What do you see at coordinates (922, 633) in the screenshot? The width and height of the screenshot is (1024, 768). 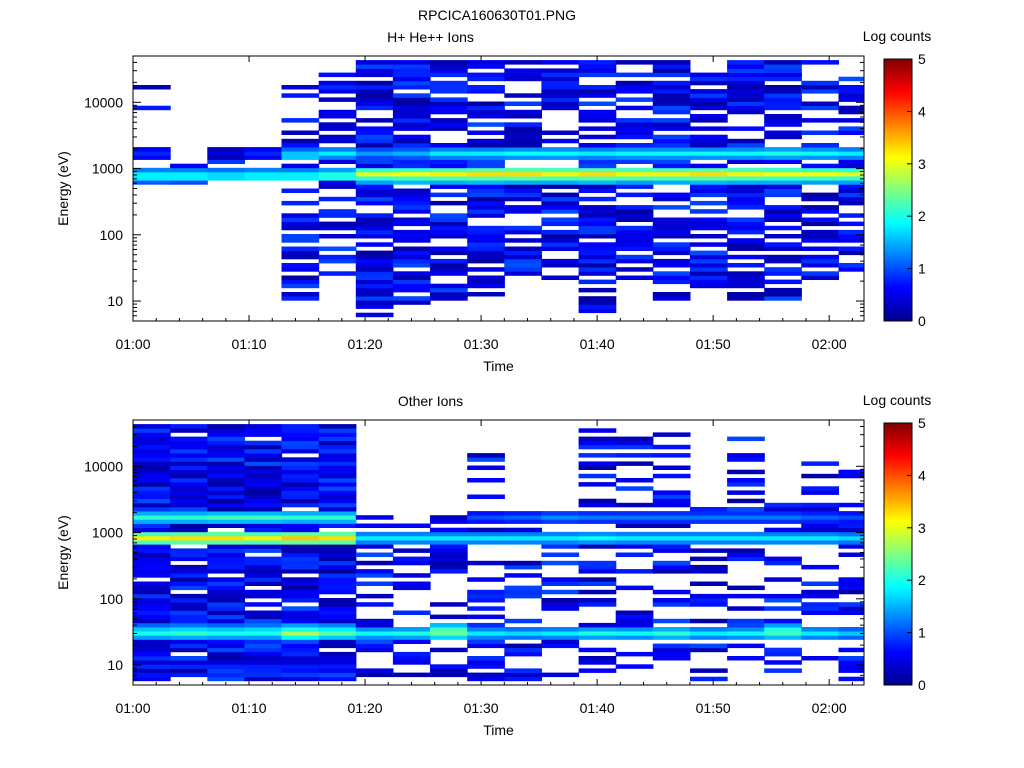 I see `colorbar-tick-label: 1` at bounding box center [922, 633].